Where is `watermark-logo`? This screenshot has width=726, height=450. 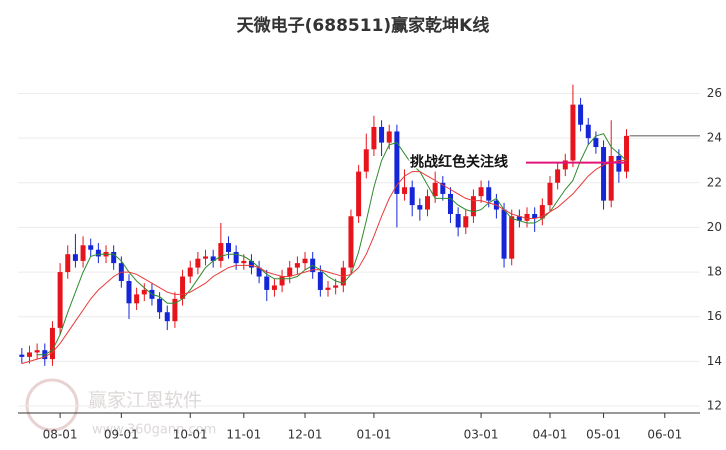
watermark-logo is located at coordinates (52, 405).